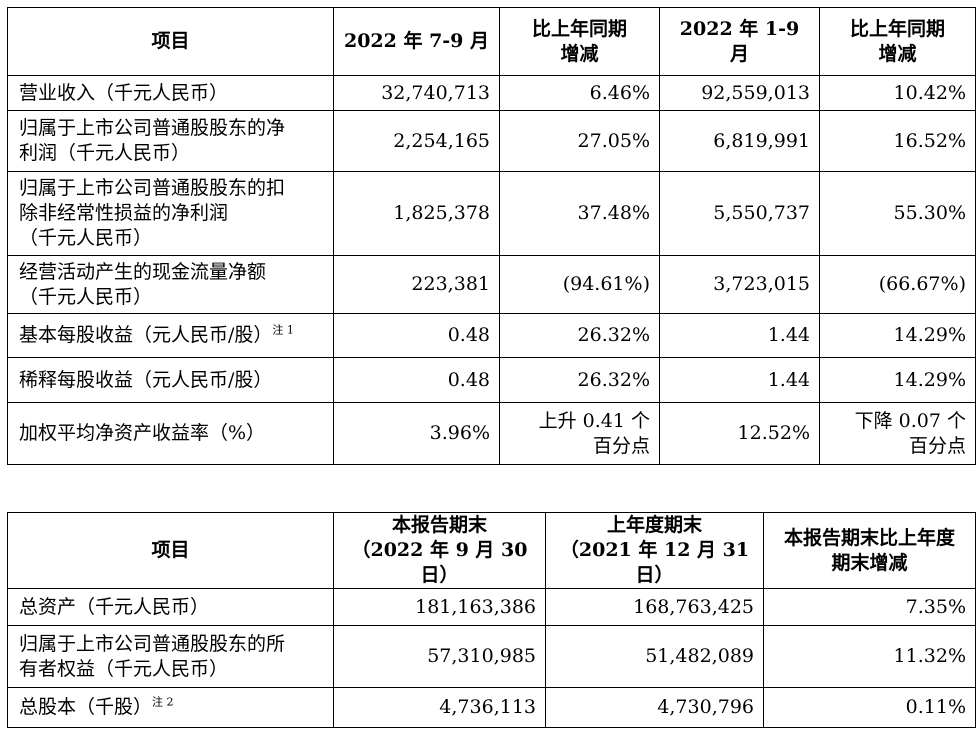 This screenshot has height=738, width=979. What do you see at coordinates (439, 707) in the screenshot?
I see `current-value: 4,736,113` at bounding box center [439, 707].